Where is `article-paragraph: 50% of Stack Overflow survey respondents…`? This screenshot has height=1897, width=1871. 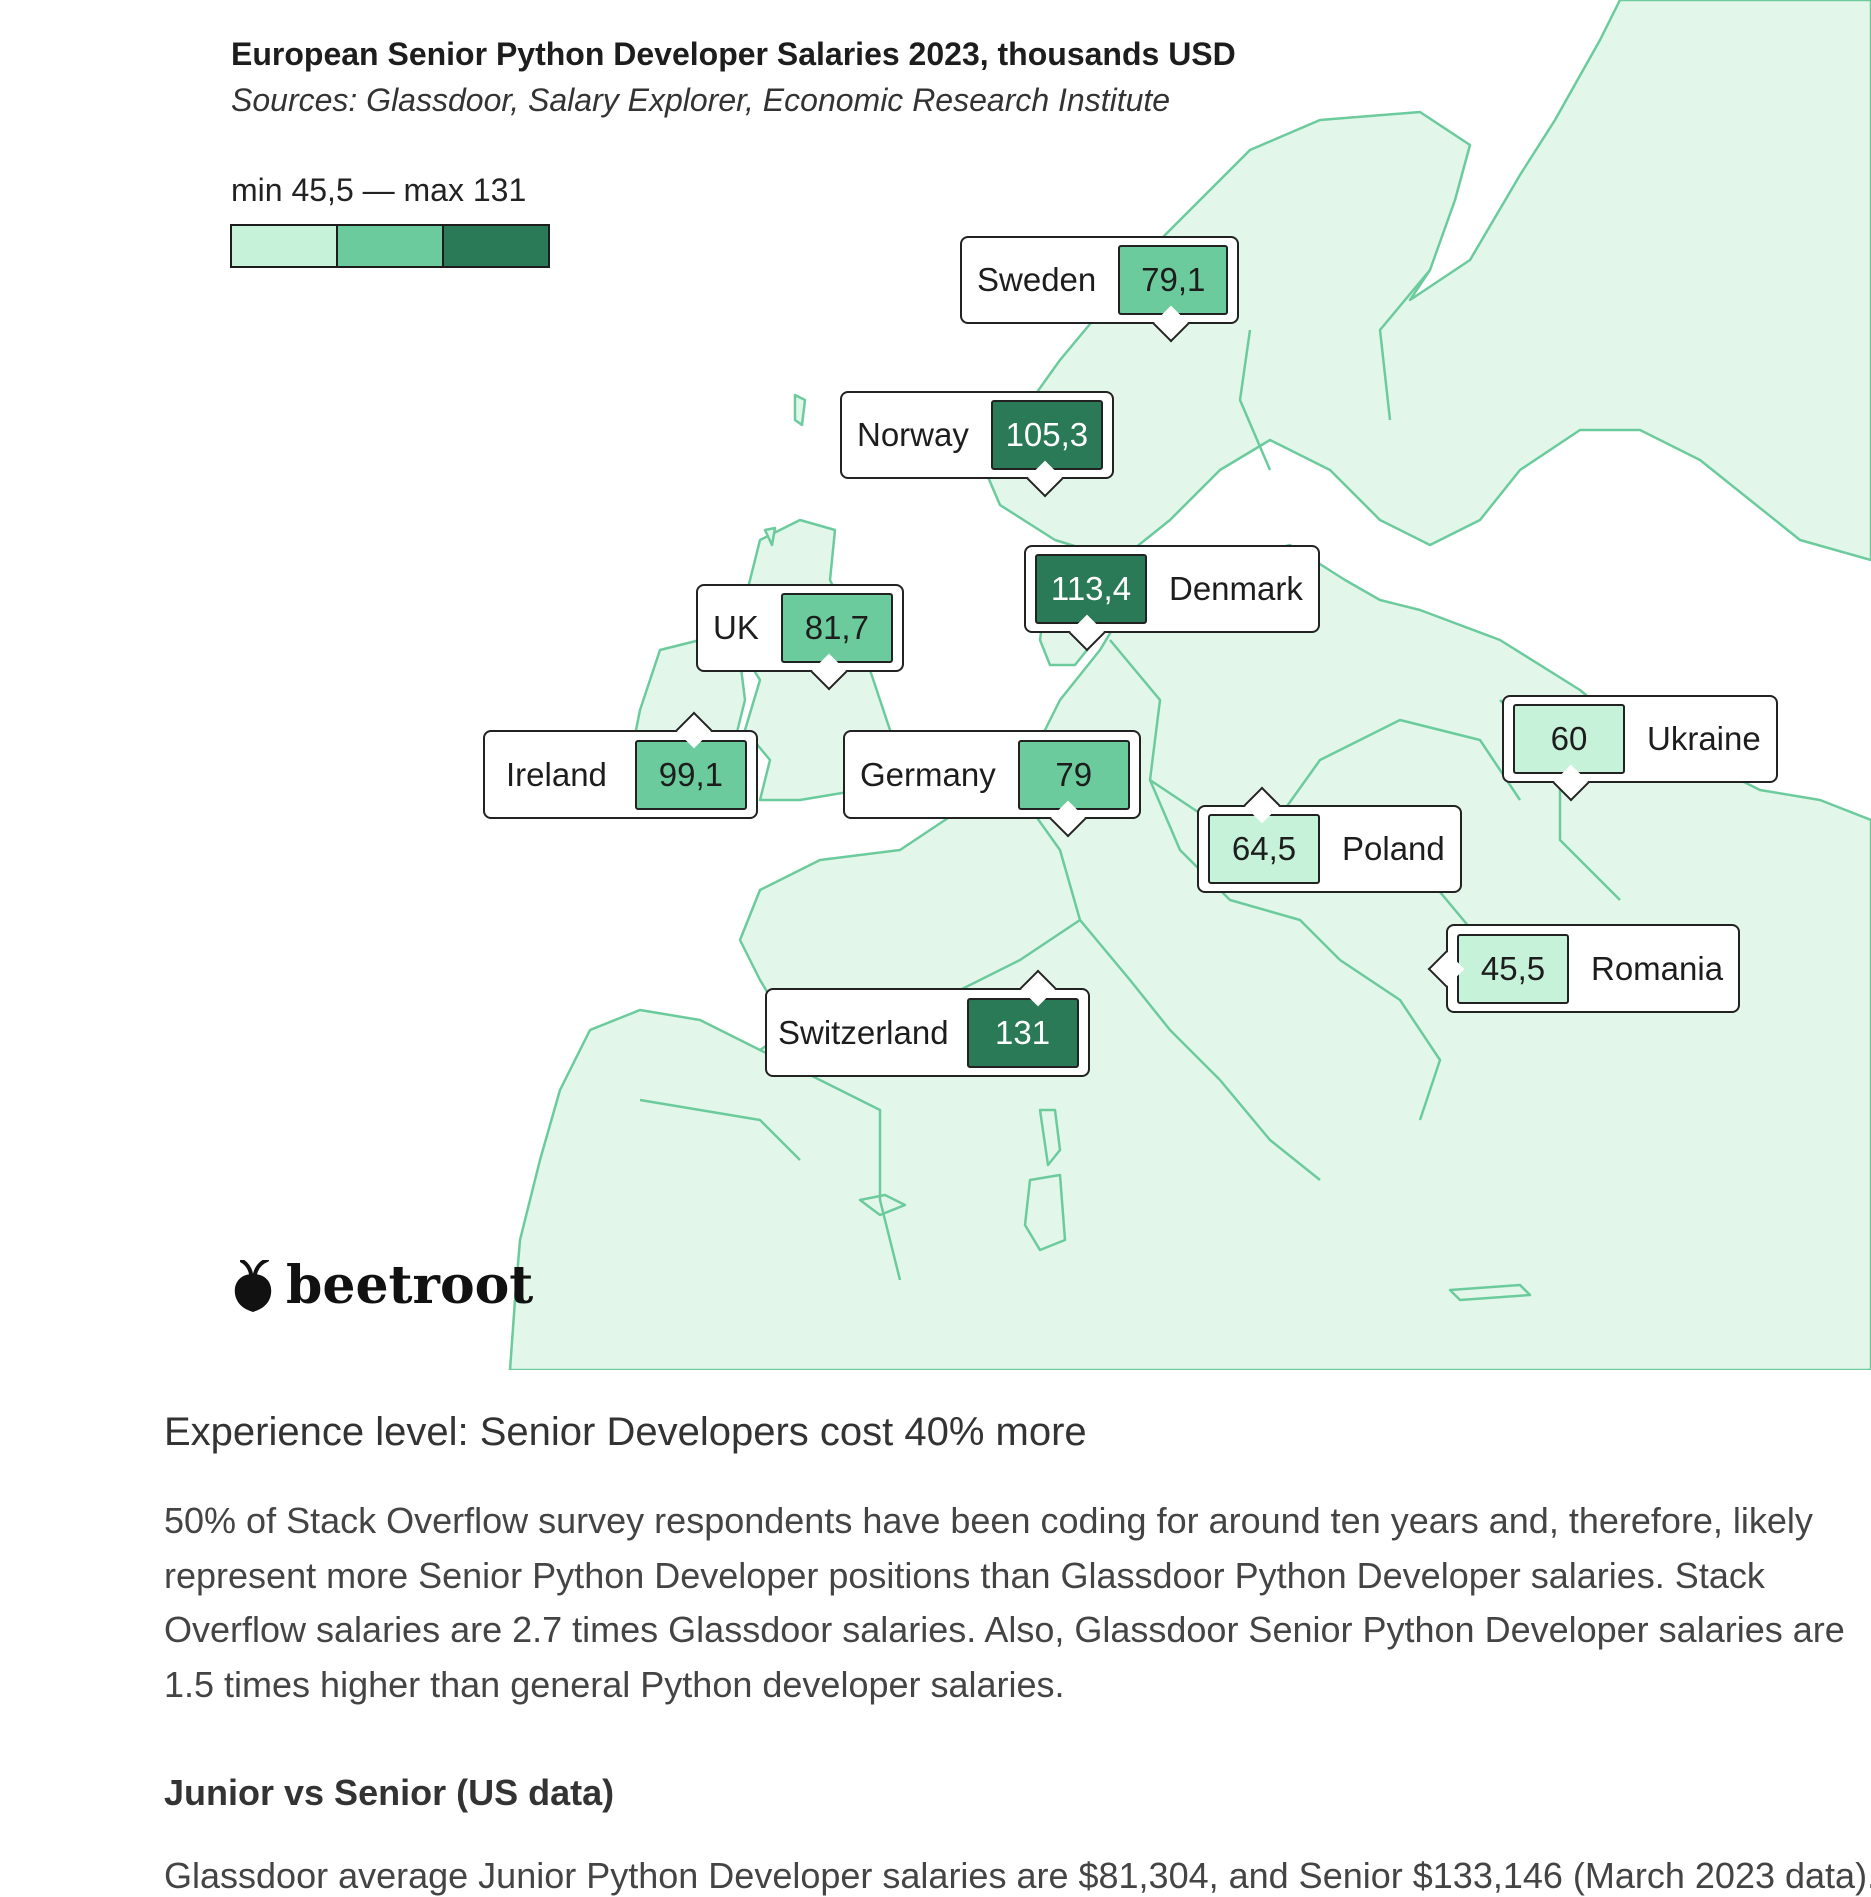
article-paragraph: 50% of Stack Overflow survey respondents… is located at coordinates (1004, 1602).